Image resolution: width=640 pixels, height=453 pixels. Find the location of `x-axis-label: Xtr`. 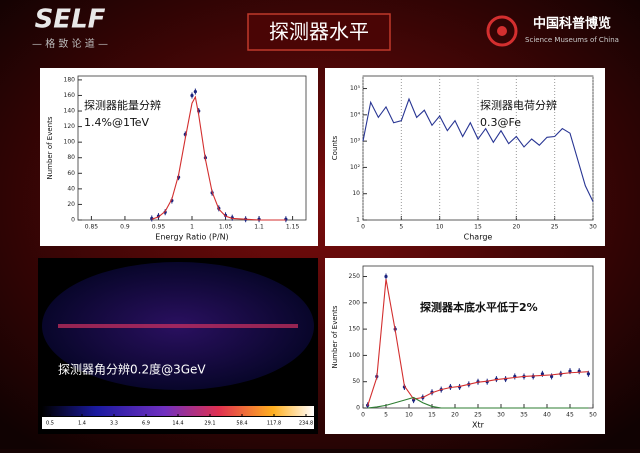

x-axis-label: Xtr is located at coordinates (478, 425).